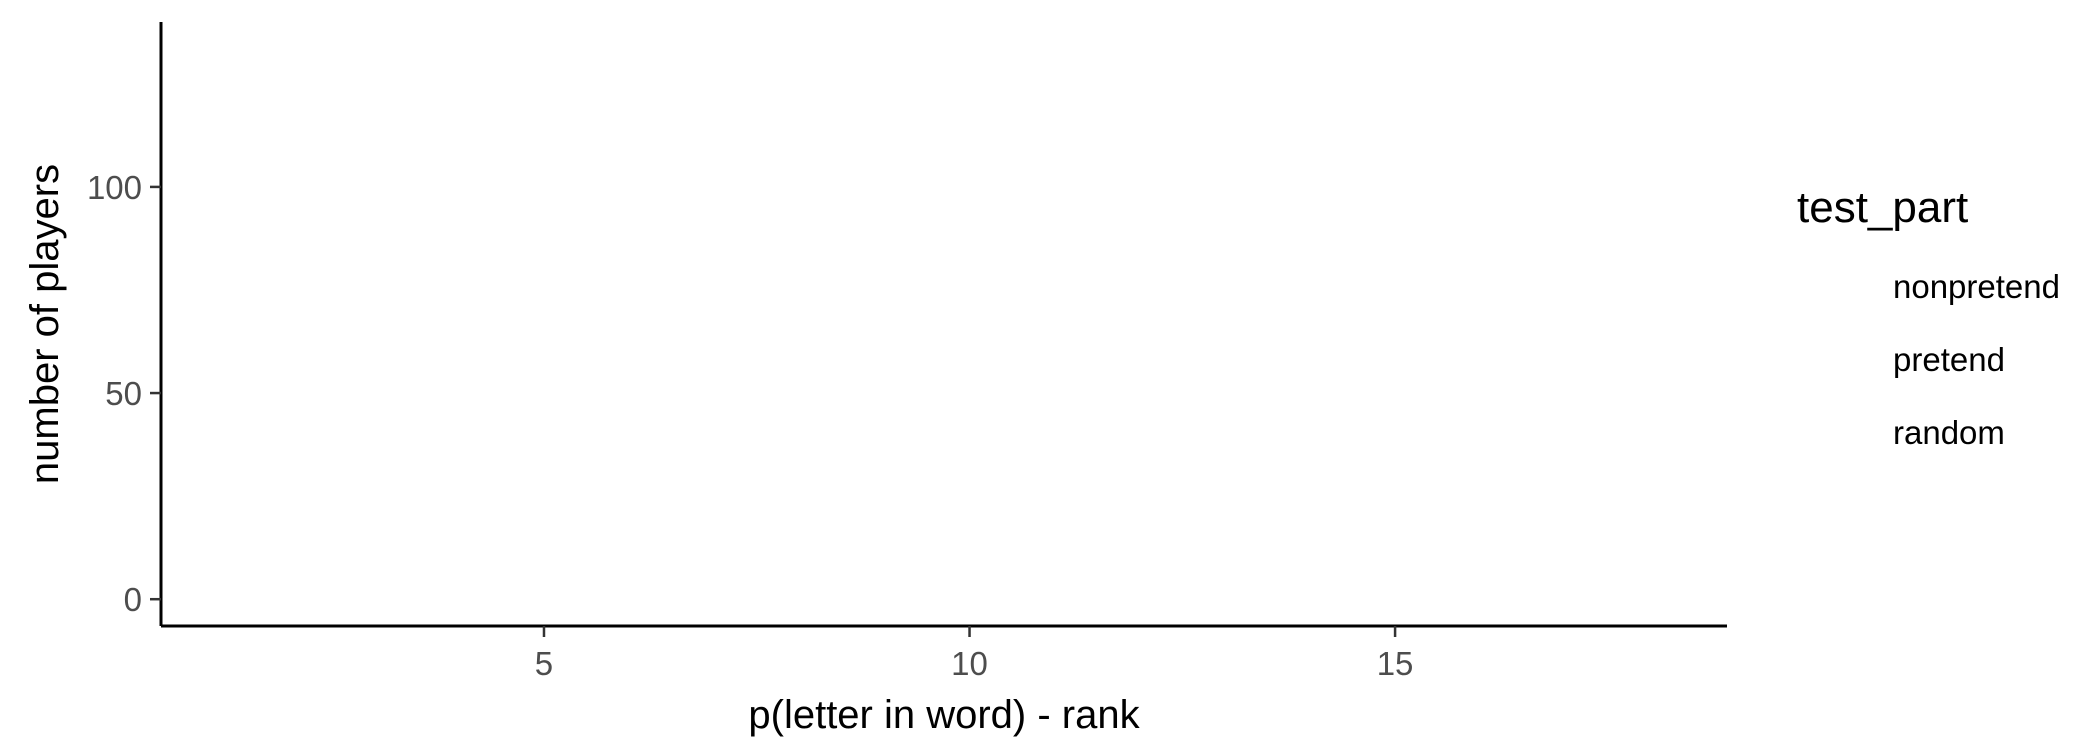  What do you see at coordinates (114, 187) in the screenshot?
I see `y-tick-label: 100` at bounding box center [114, 187].